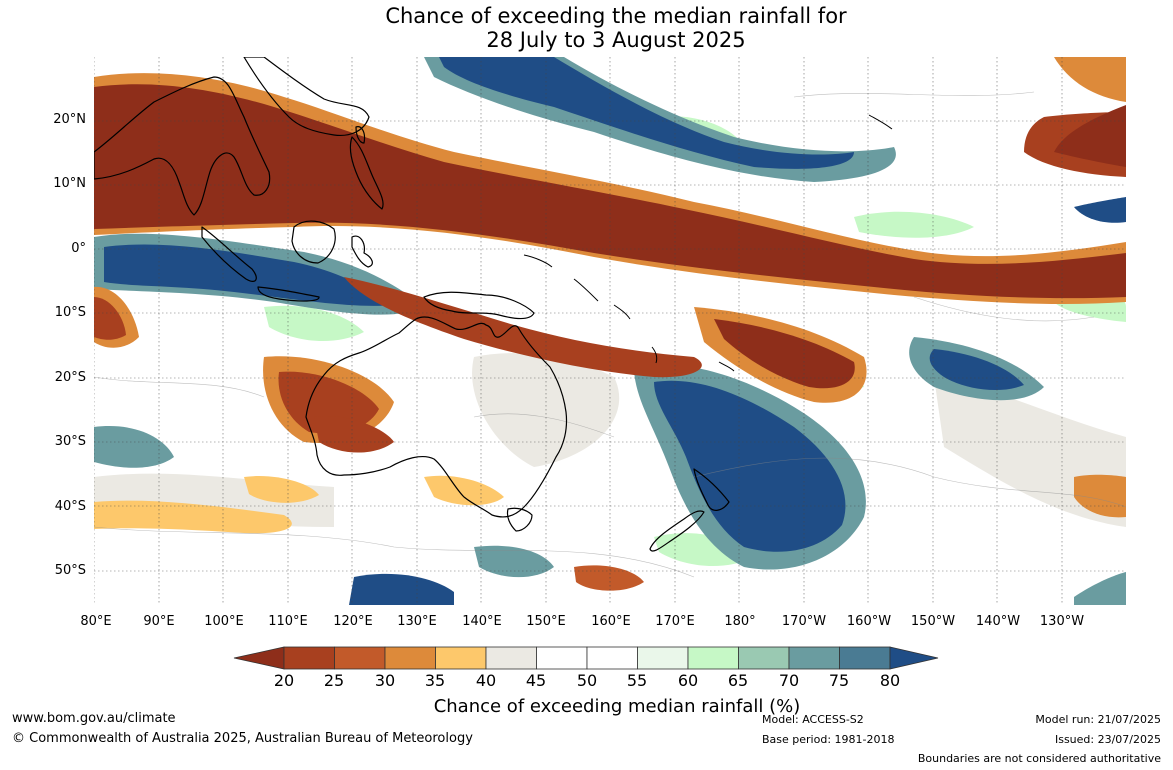 Image resolution: width=1173 pixels, height=770 pixels. What do you see at coordinates (813, 719) in the screenshot?
I see `model-name: Model: ACCESS-S2` at bounding box center [813, 719].